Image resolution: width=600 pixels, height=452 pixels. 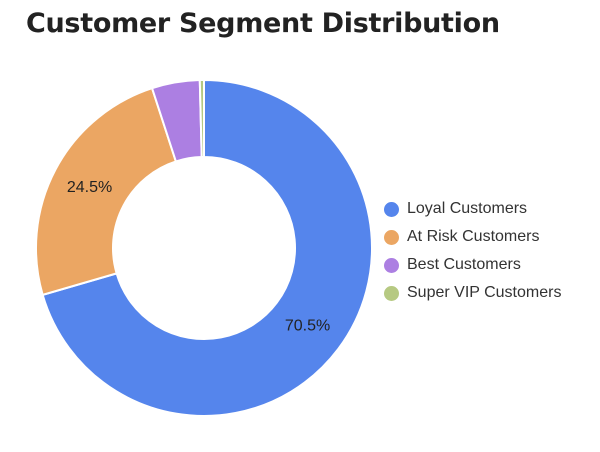 What do you see at coordinates (89, 187) in the screenshot?
I see `data-label-at-risk-customers: 24.5%` at bounding box center [89, 187].